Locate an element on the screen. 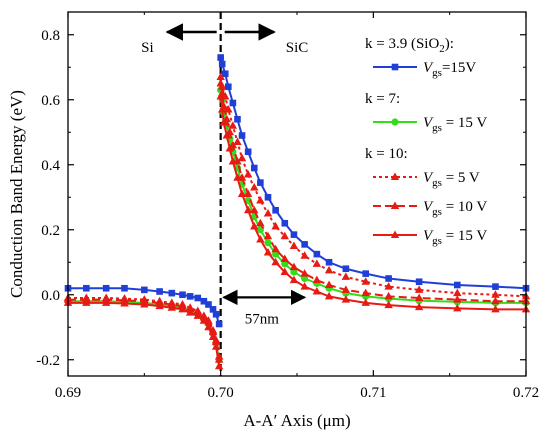  legend-entry-label: Vgs = 5 V is located at coordinates (451, 179).